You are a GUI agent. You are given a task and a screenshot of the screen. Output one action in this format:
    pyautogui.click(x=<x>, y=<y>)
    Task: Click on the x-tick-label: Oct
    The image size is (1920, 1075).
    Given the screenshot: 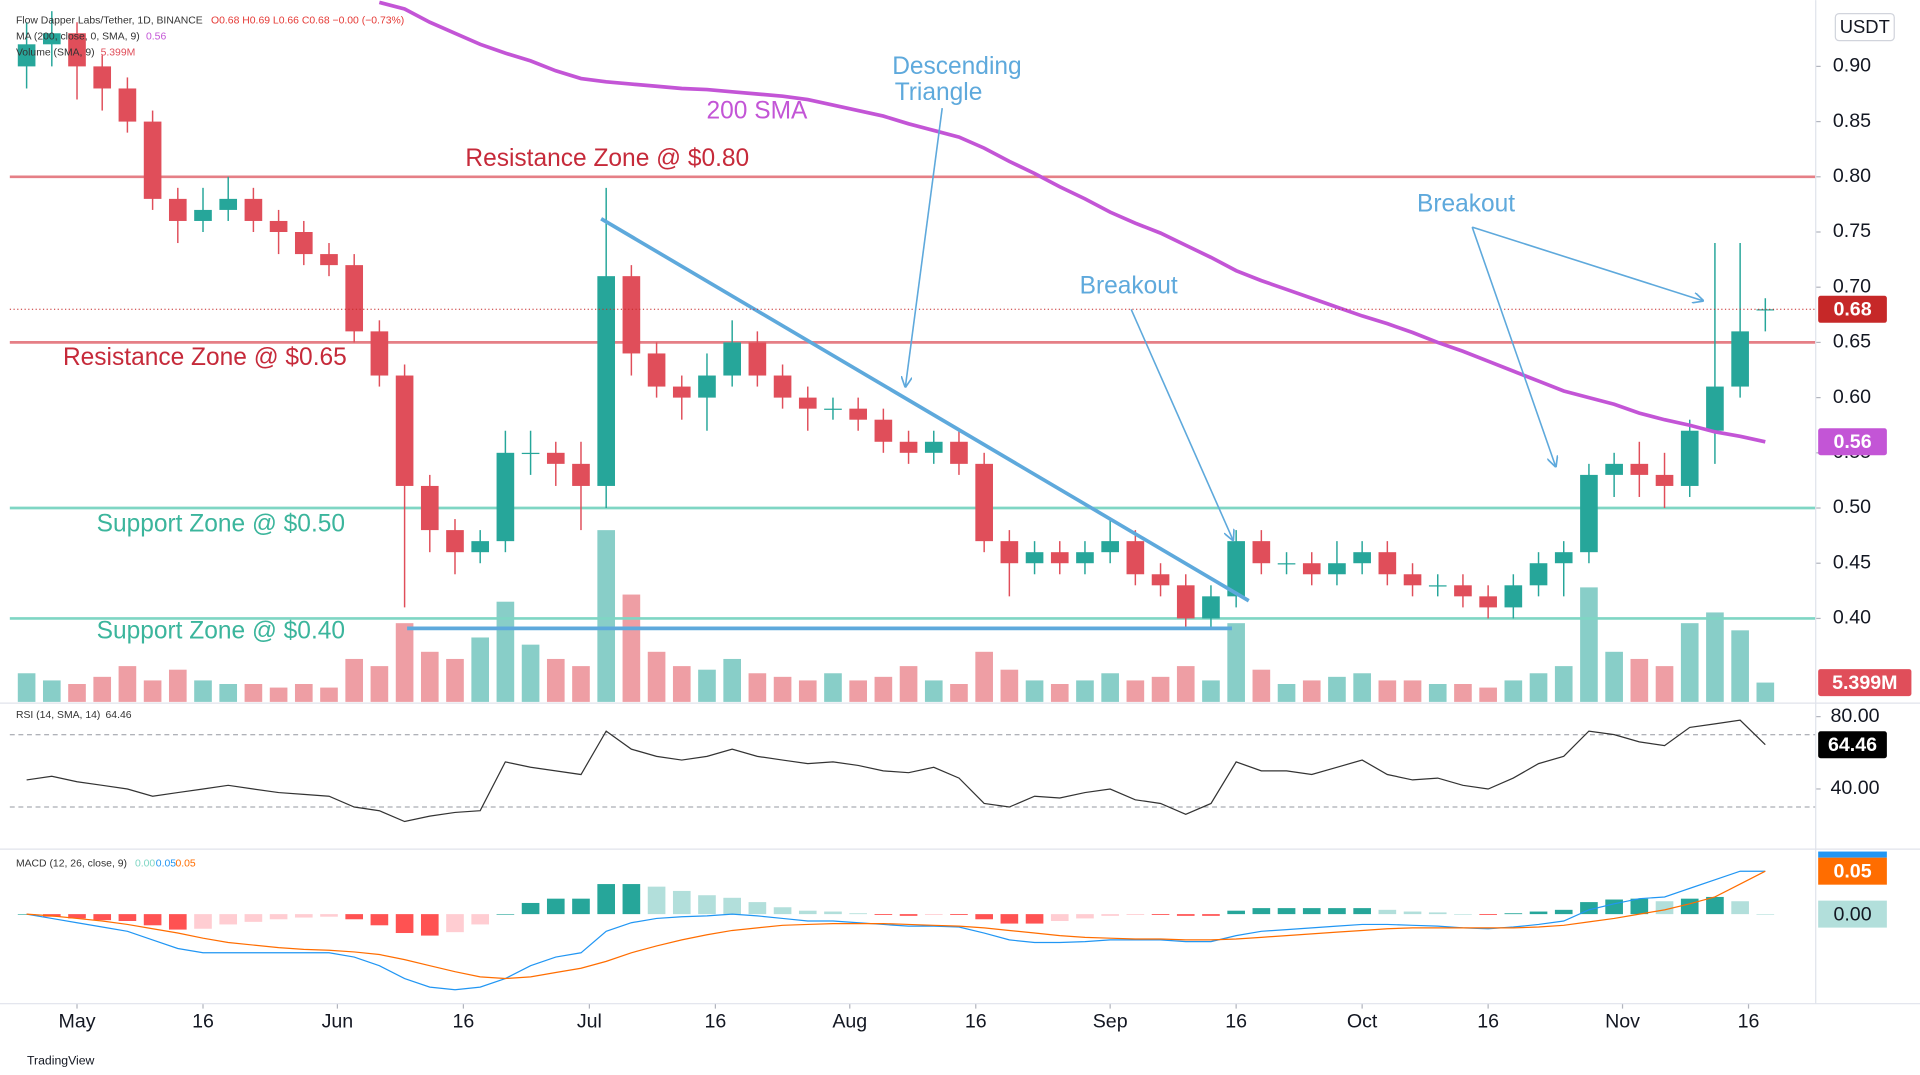 What is the action you would take?
    pyautogui.click(x=1362, y=1021)
    